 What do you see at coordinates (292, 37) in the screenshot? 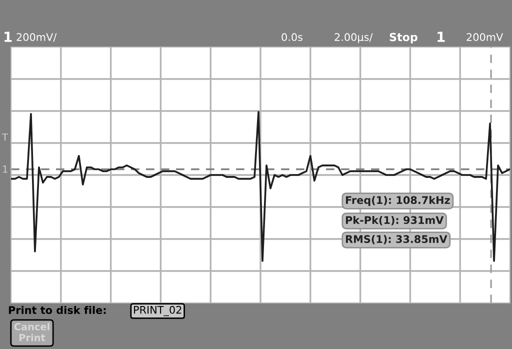
I see `text: 0.0s` at bounding box center [292, 37].